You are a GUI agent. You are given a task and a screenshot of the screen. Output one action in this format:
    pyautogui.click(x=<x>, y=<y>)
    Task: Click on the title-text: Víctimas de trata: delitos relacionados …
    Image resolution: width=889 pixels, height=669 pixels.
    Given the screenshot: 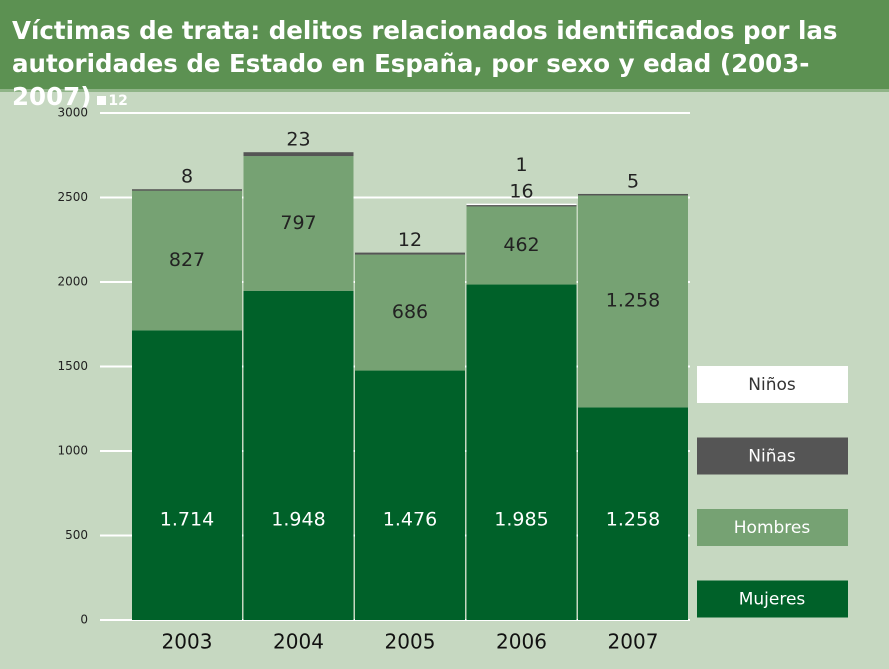 What is the action you would take?
    pyautogui.click(x=425, y=63)
    